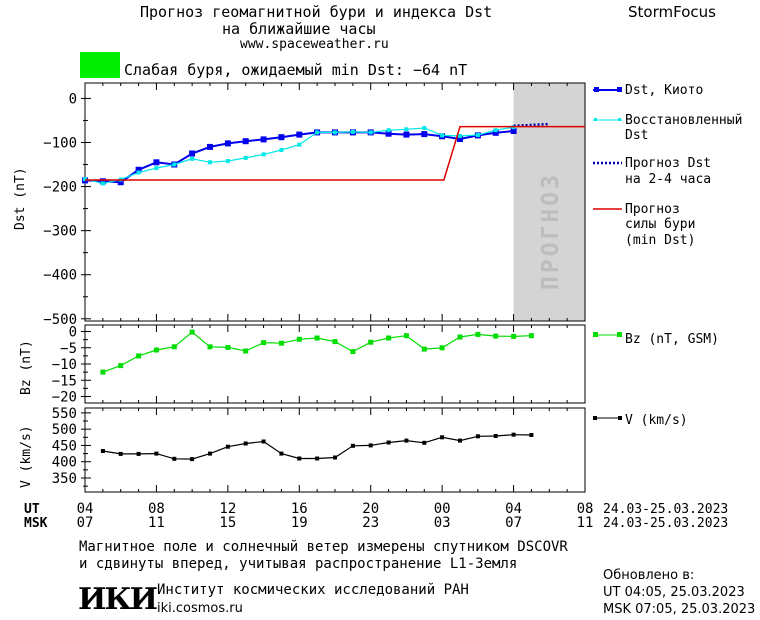 Image resolution: width=760 pixels, height=620 pixels. What do you see at coordinates (296, 70) in the screenshot?
I see `status-text: Слабая буря, ожидаемый min Dst: −64 nT` at bounding box center [296, 70].